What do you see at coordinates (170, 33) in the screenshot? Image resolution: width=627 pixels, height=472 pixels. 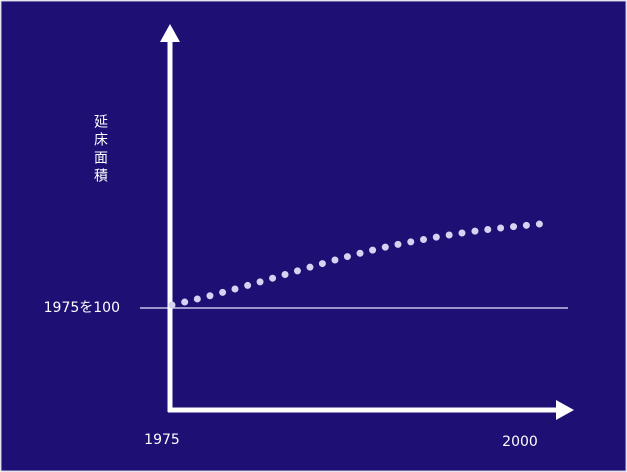 I see `y-axis-arrow` at bounding box center [170, 33].